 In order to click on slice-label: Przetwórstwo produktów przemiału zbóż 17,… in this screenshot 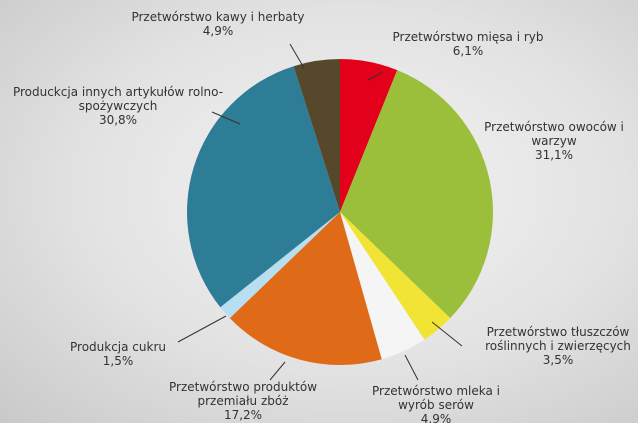, I will do `click(243, 401)`.